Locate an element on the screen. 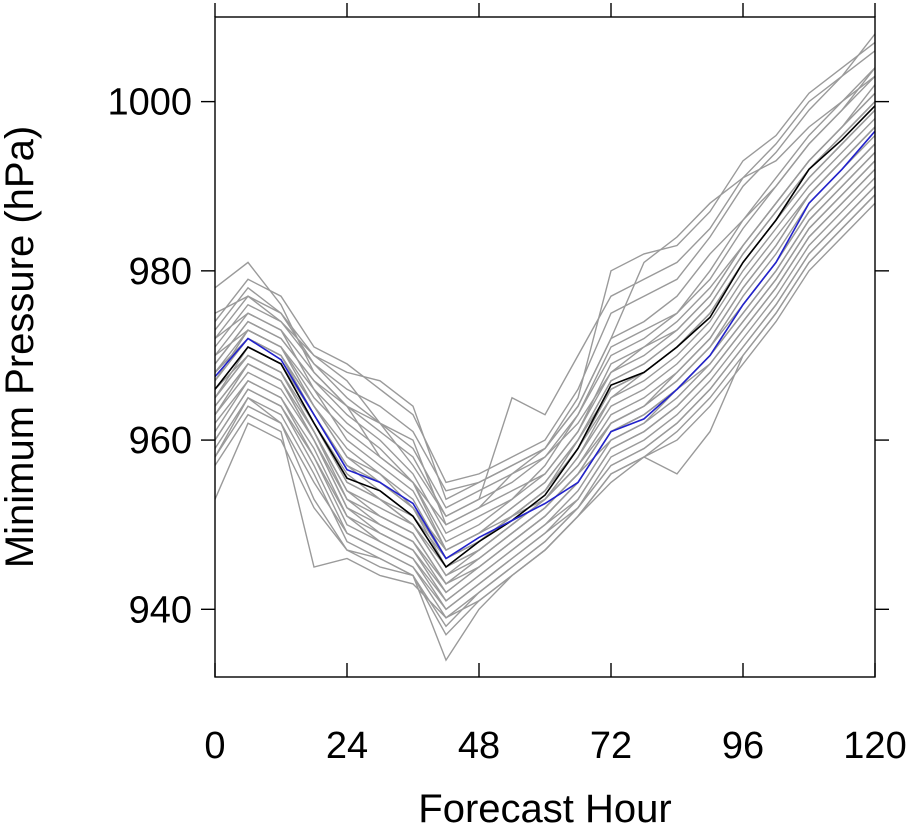 This screenshot has width=910, height=827. x-tick-label-96: 96 is located at coordinates (743, 746).